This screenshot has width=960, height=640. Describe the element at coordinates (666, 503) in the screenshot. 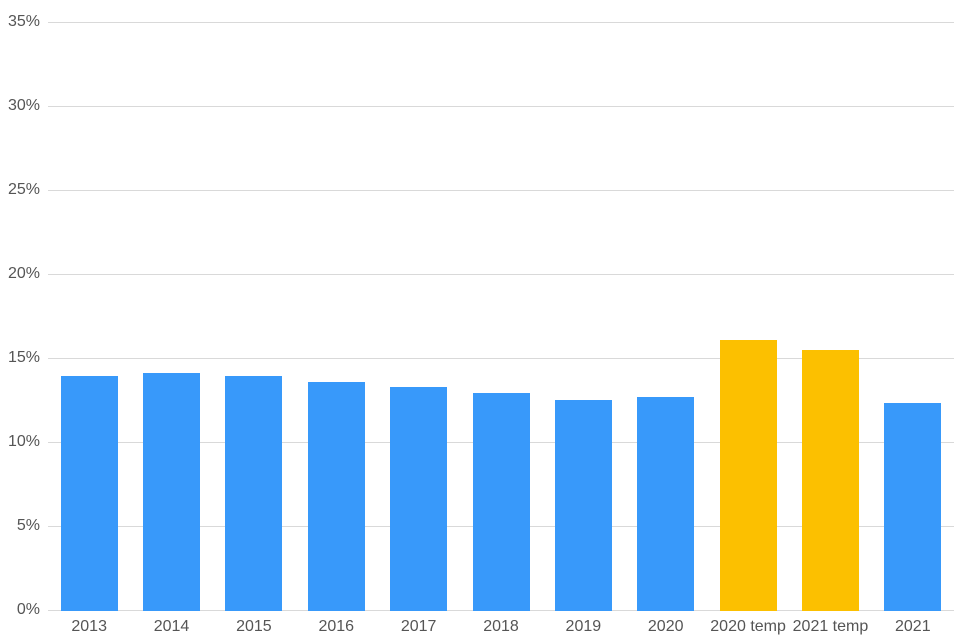

I see `bar-2020` at that location.